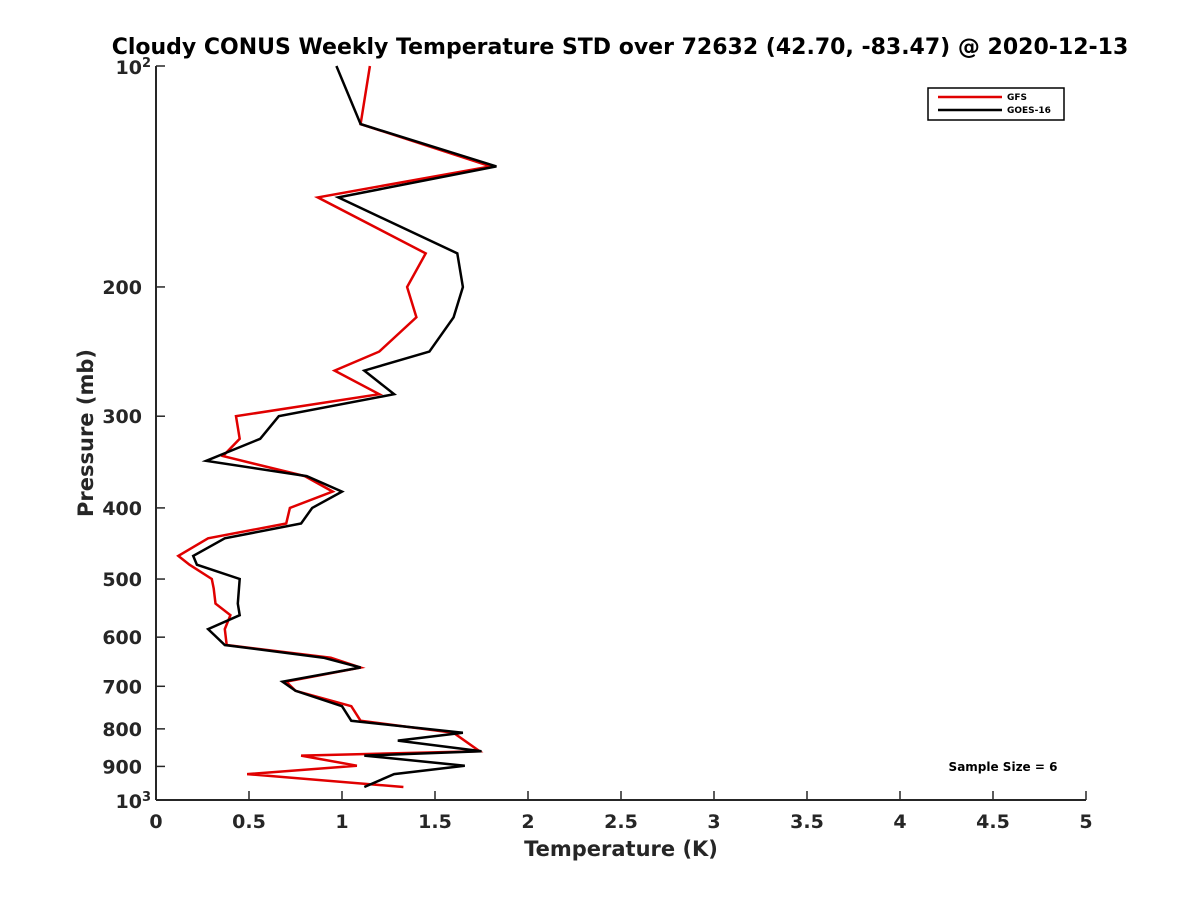 Image resolution: width=1200 pixels, height=900 pixels. I want to click on x-tick-label: 1.5, so click(435, 822).